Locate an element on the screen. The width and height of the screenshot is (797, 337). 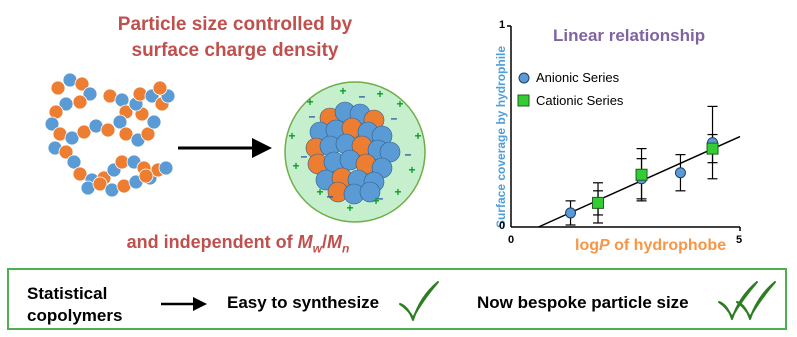
mw-symbol: M is located at coordinates (305, 242).